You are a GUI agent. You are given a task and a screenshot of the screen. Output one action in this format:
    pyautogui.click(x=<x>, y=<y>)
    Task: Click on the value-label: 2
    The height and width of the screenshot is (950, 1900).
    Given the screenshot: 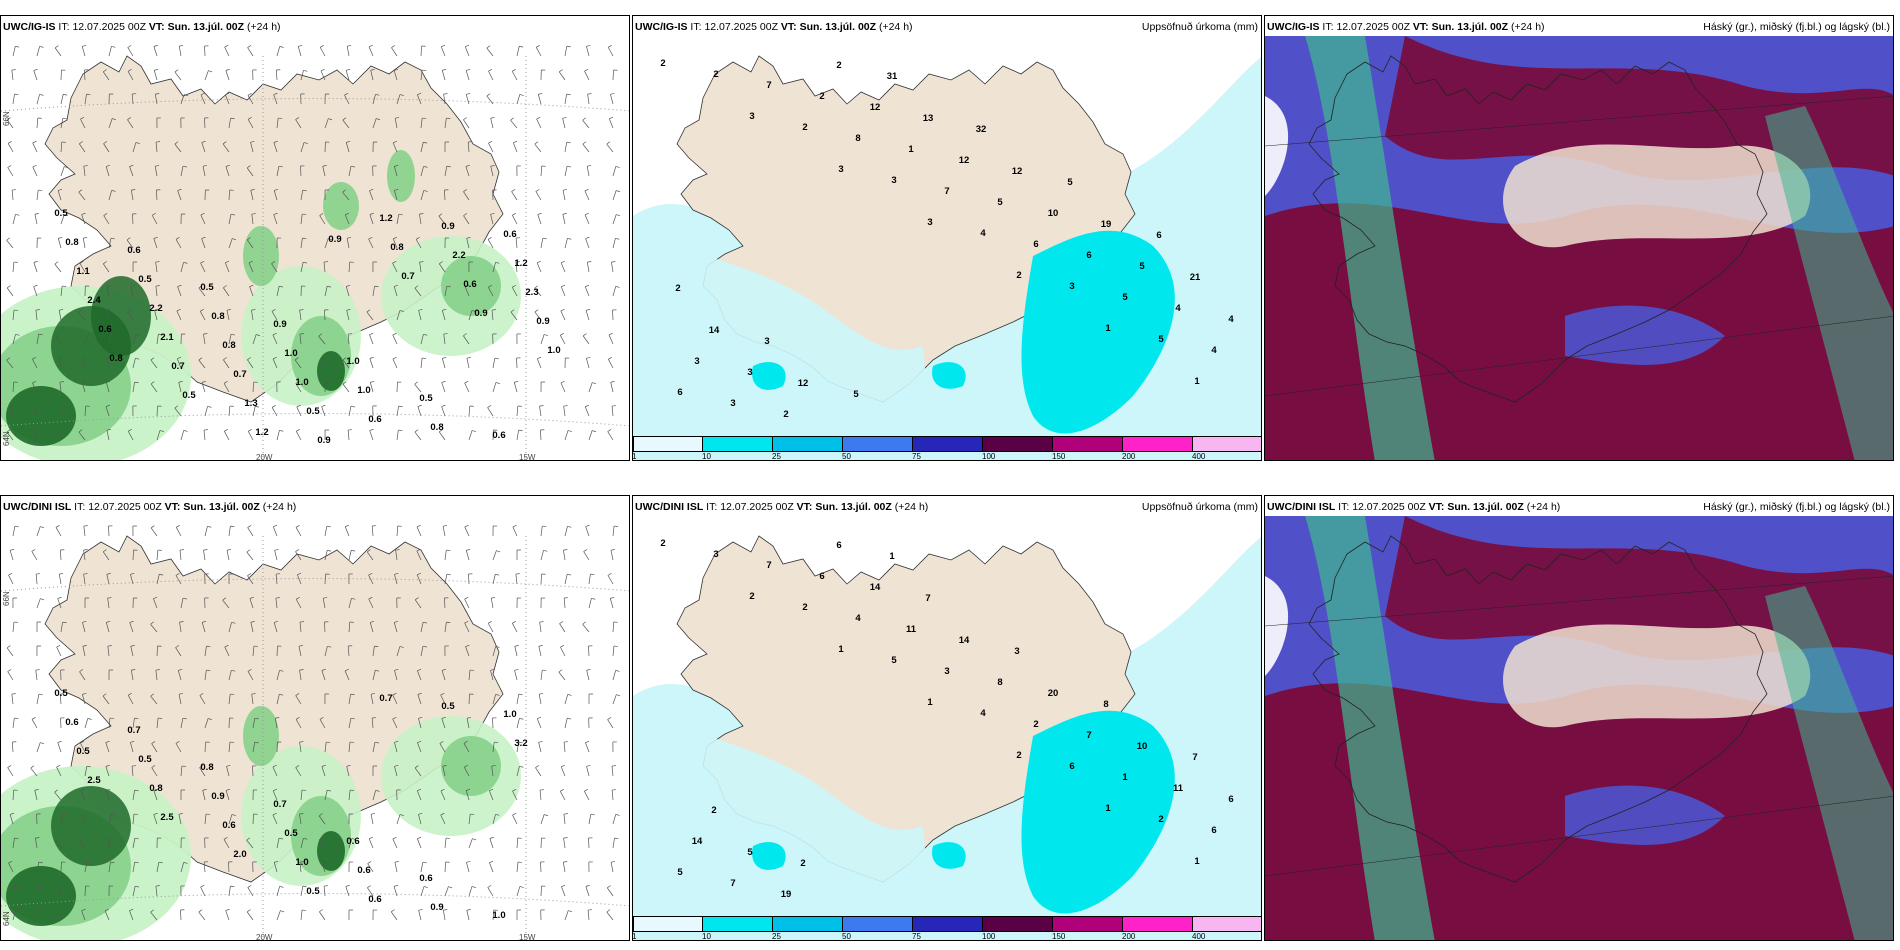 What is the action you would take?
    pyautogui.click(x=1160, y=819)
    